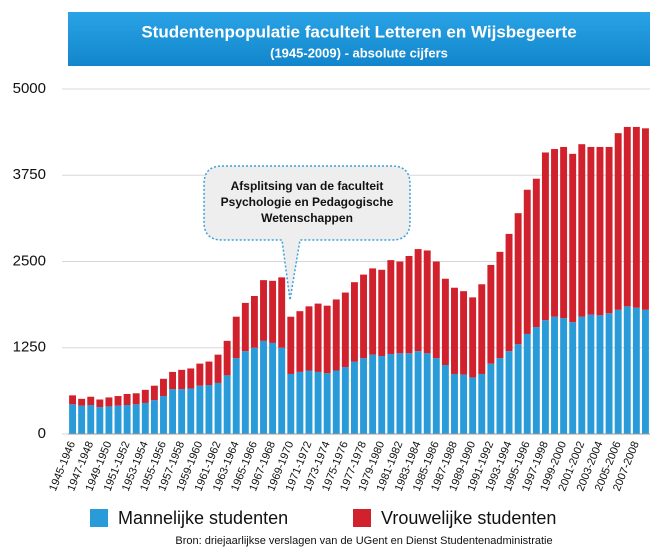 This screenshot has width=666, height=556. Describe the element at coordinates (359, 39) in the screenshot. I see `title-box` at that location.